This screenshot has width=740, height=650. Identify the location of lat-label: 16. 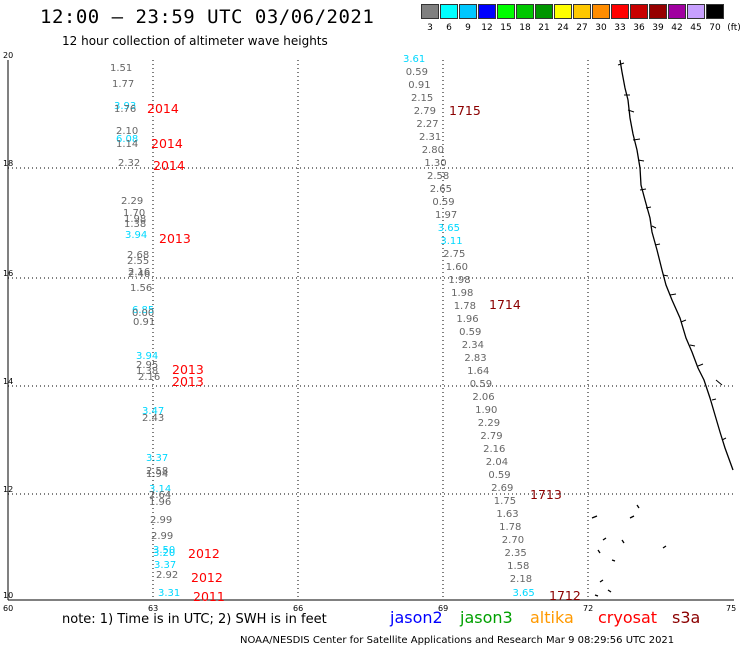
(8, 273).